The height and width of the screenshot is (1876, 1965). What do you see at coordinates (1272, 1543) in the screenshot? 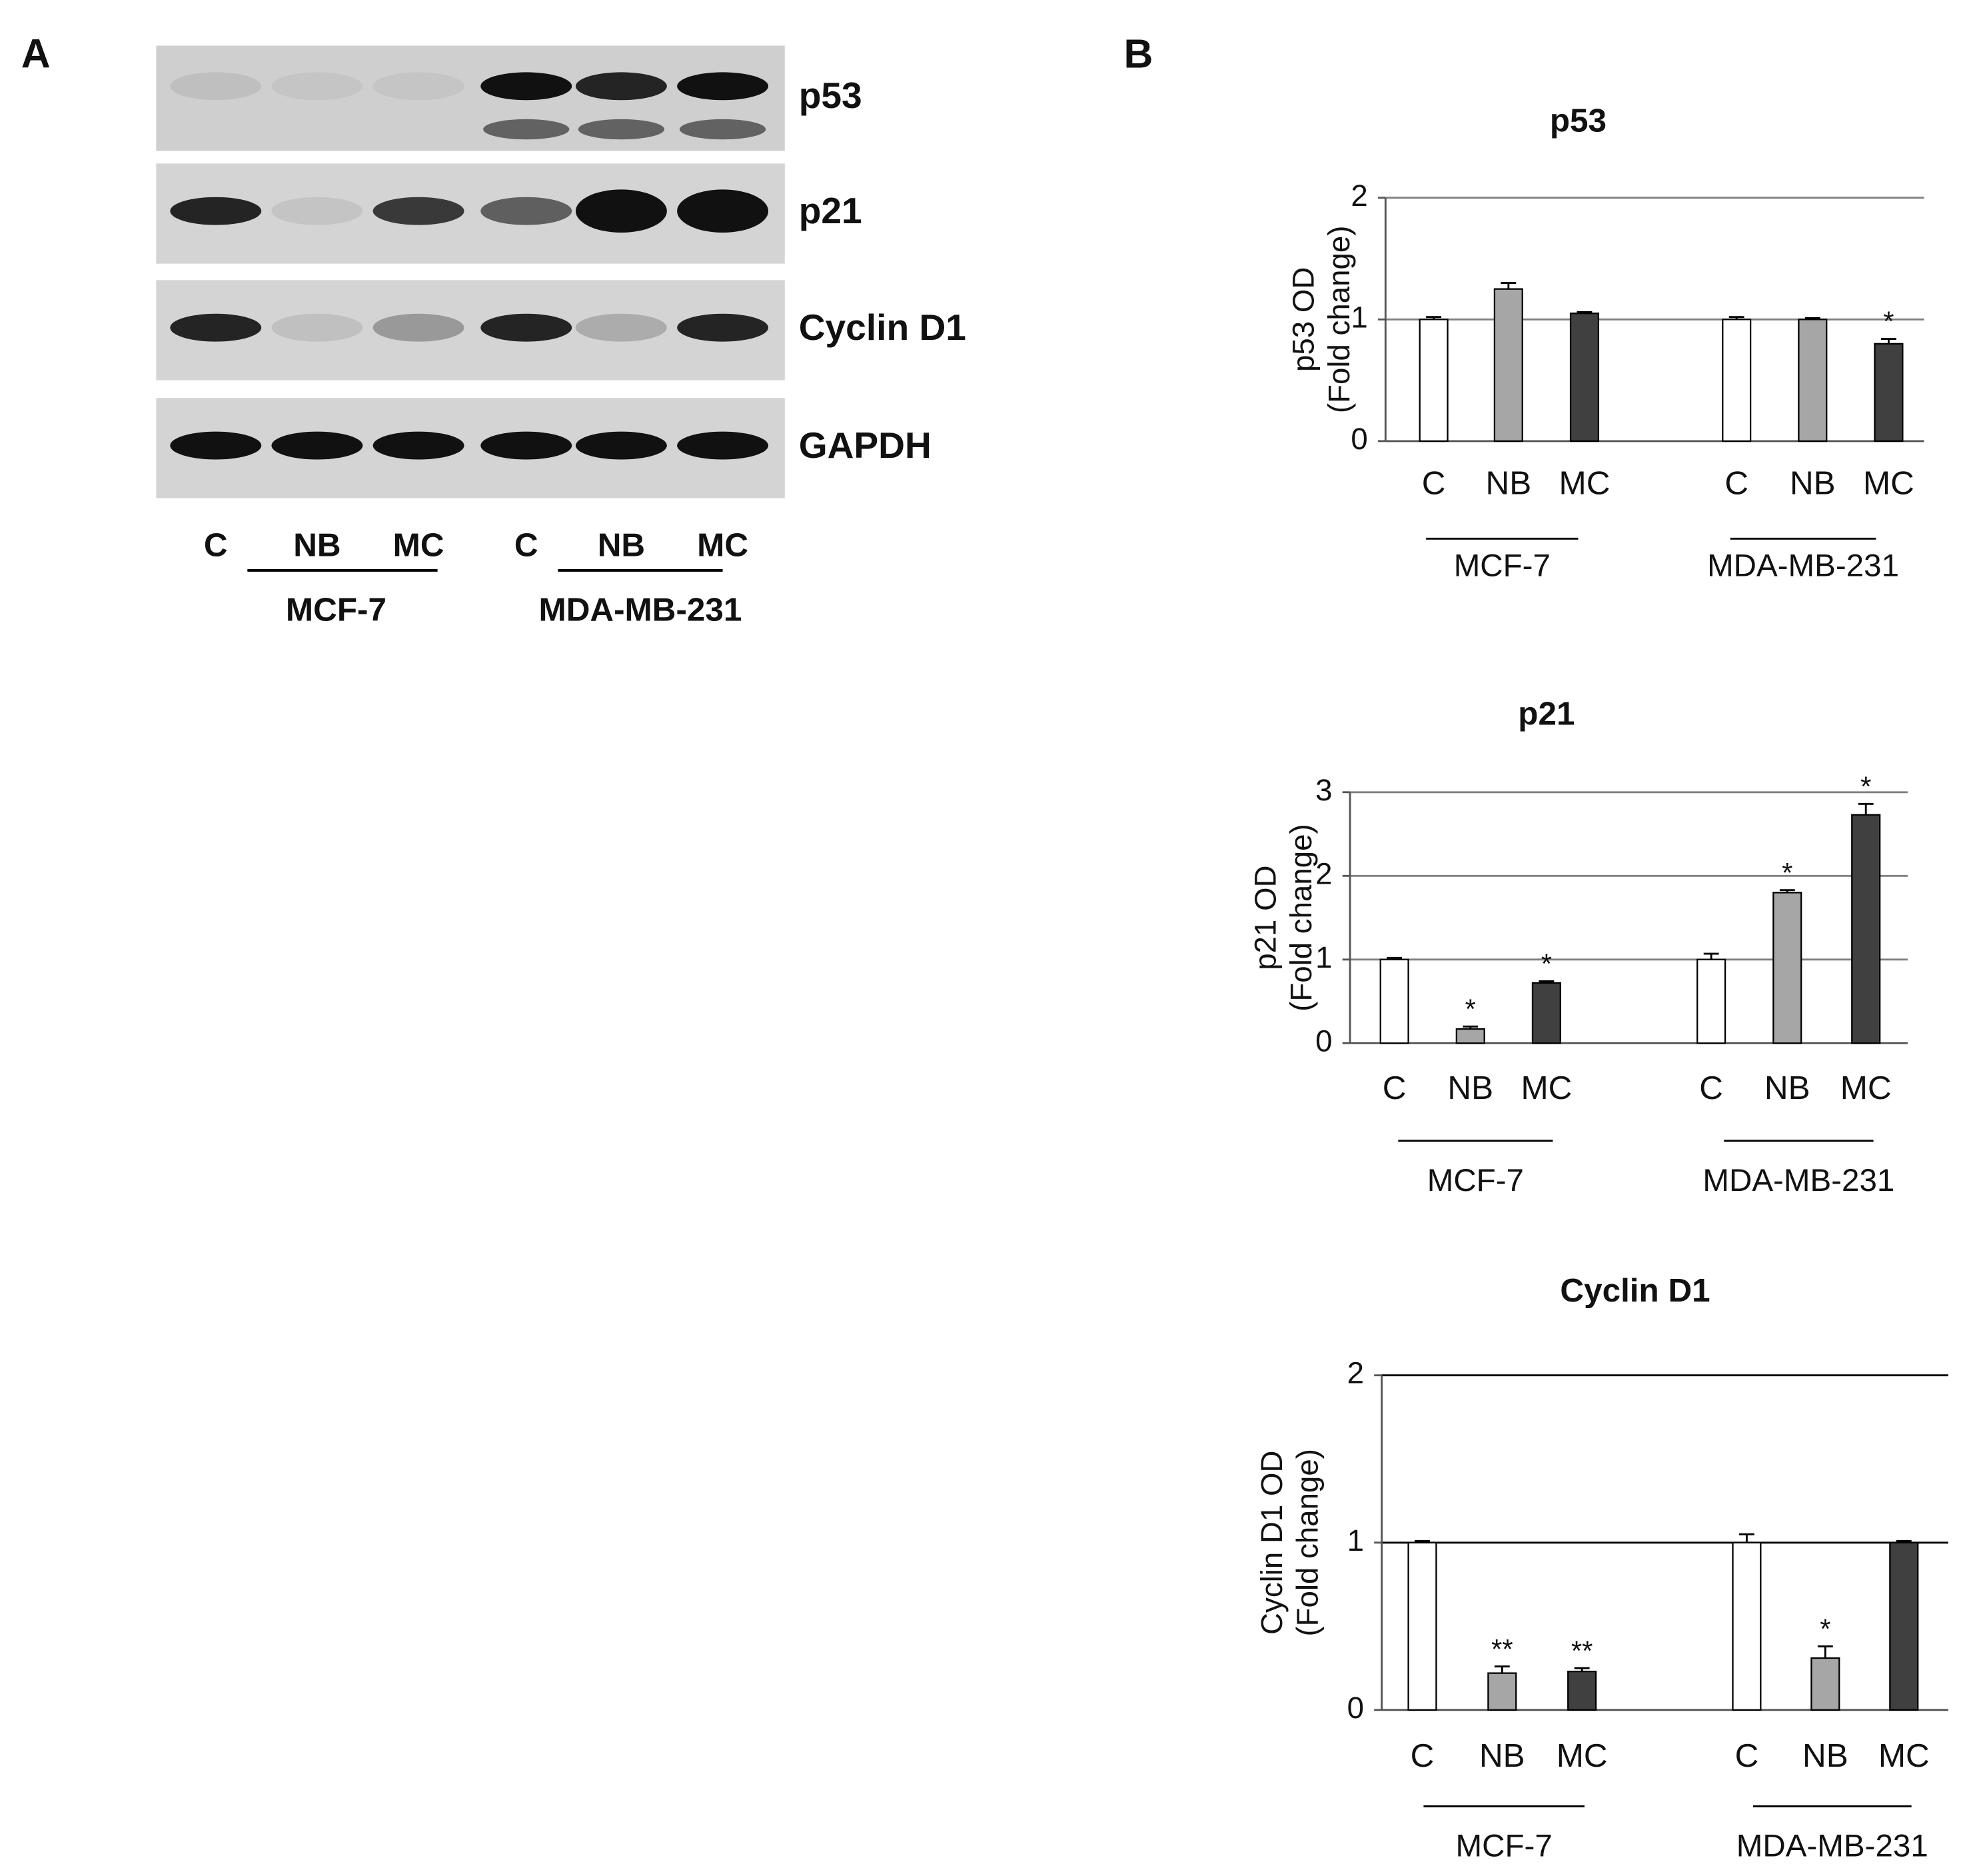
I see `y-axis-label: Cyclin D1 OD` at bounding box center [1272, 1543].